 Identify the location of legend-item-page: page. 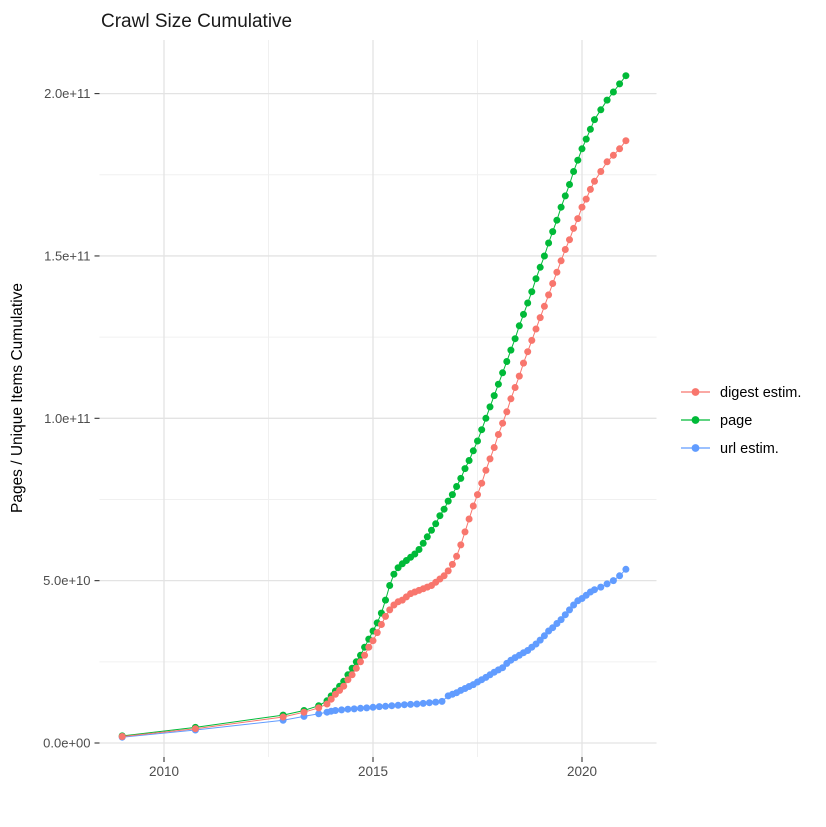
(716, 421).